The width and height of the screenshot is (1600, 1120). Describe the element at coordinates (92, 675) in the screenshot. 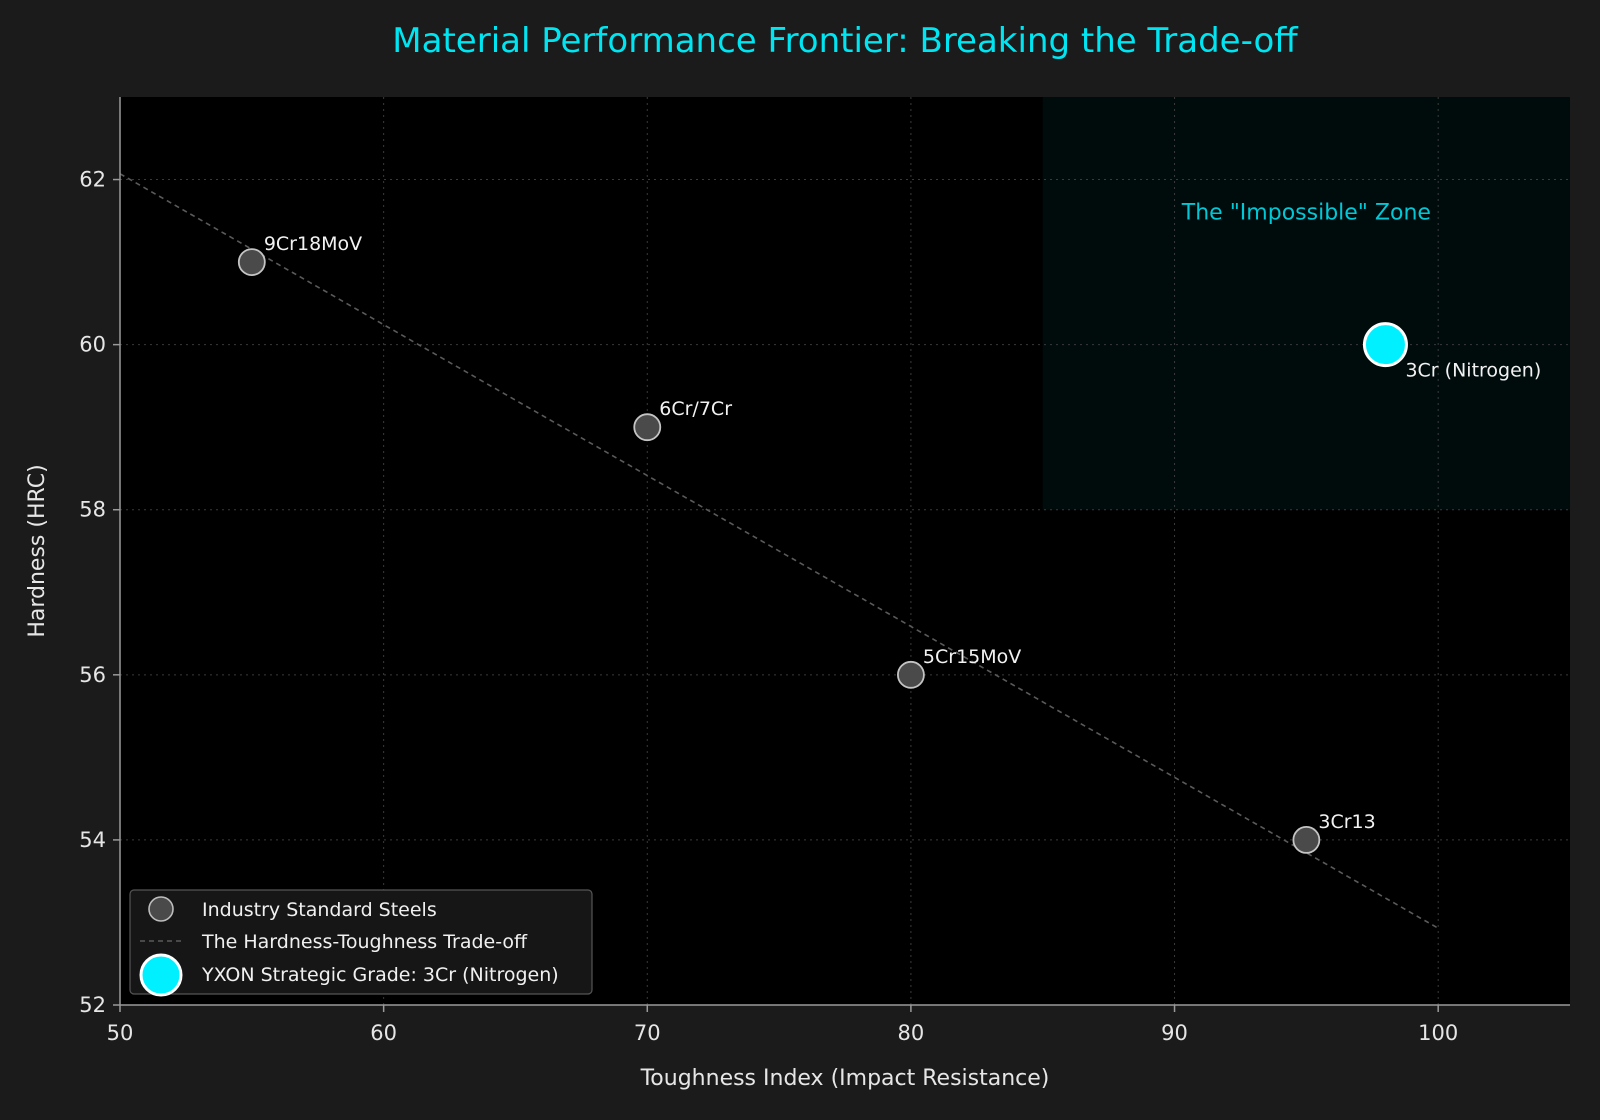

I see `y-tick-label: 56` at that location.